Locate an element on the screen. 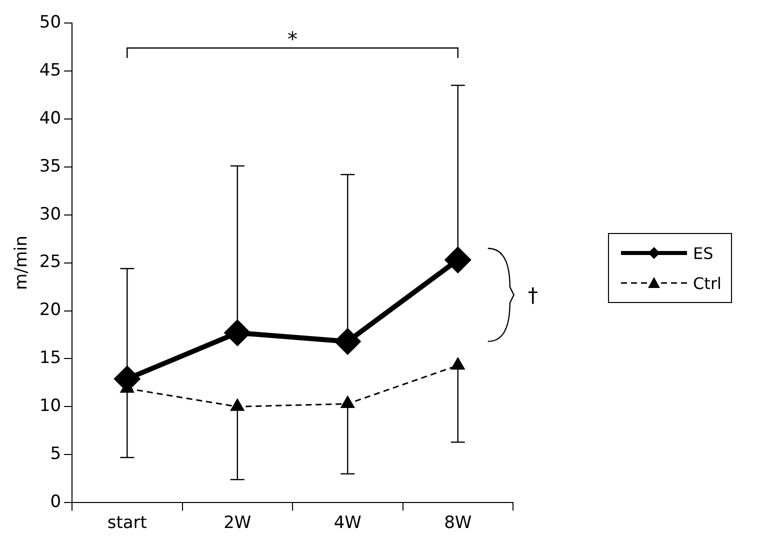  annotation: * is located at coordinates (293, 39).